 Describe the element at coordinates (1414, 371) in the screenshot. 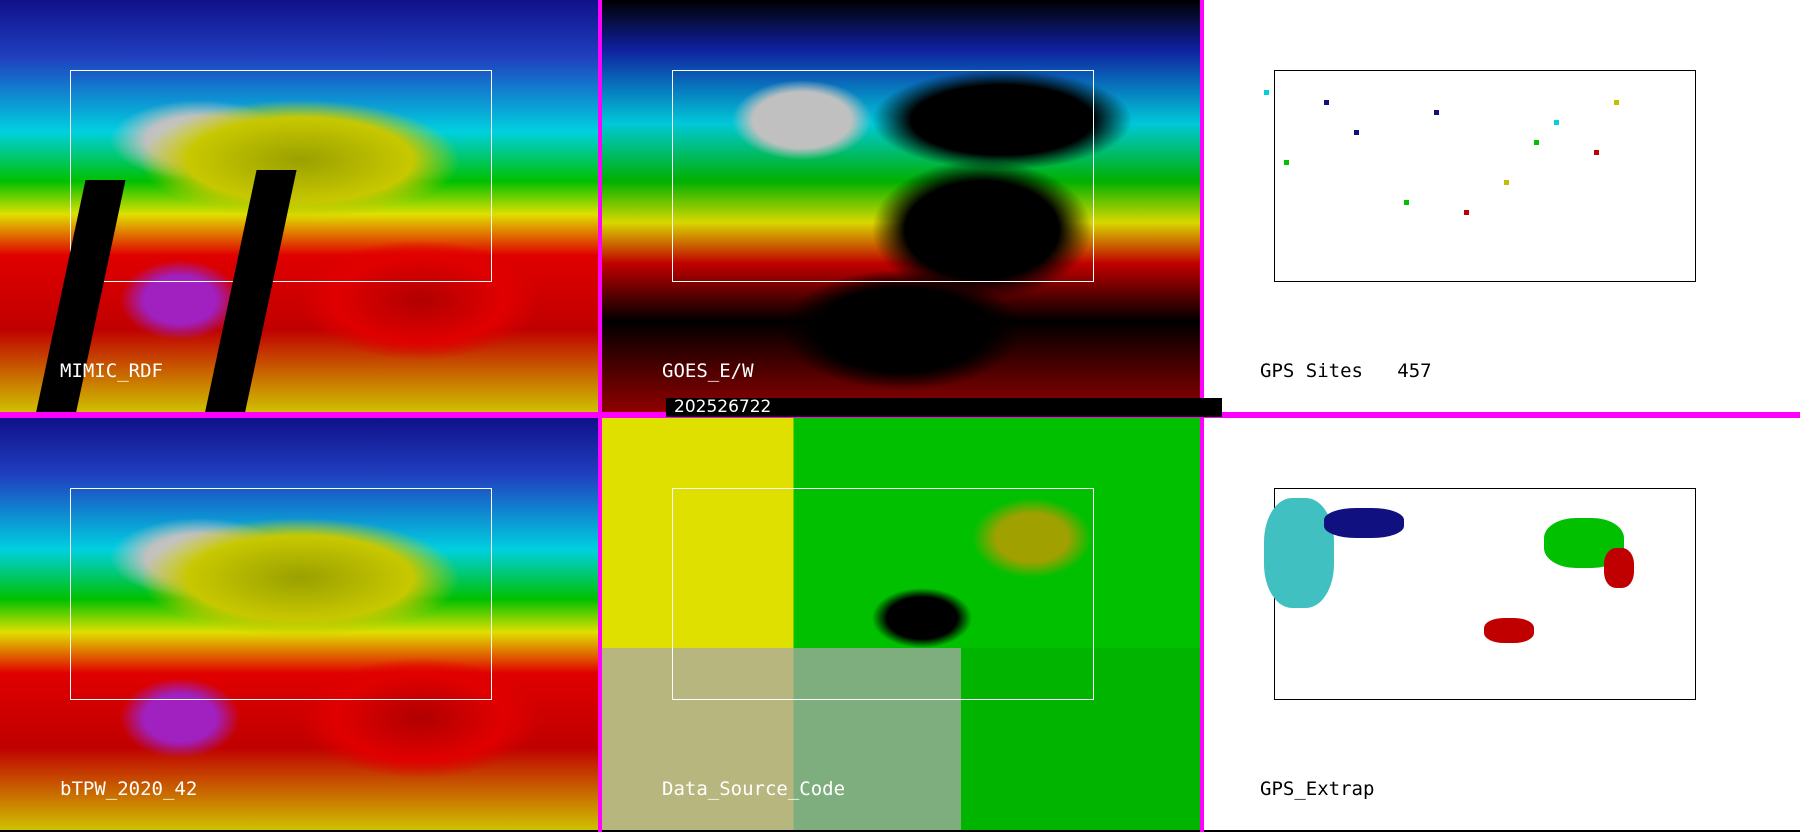

I see `gps-sites-count: 457` at that location.